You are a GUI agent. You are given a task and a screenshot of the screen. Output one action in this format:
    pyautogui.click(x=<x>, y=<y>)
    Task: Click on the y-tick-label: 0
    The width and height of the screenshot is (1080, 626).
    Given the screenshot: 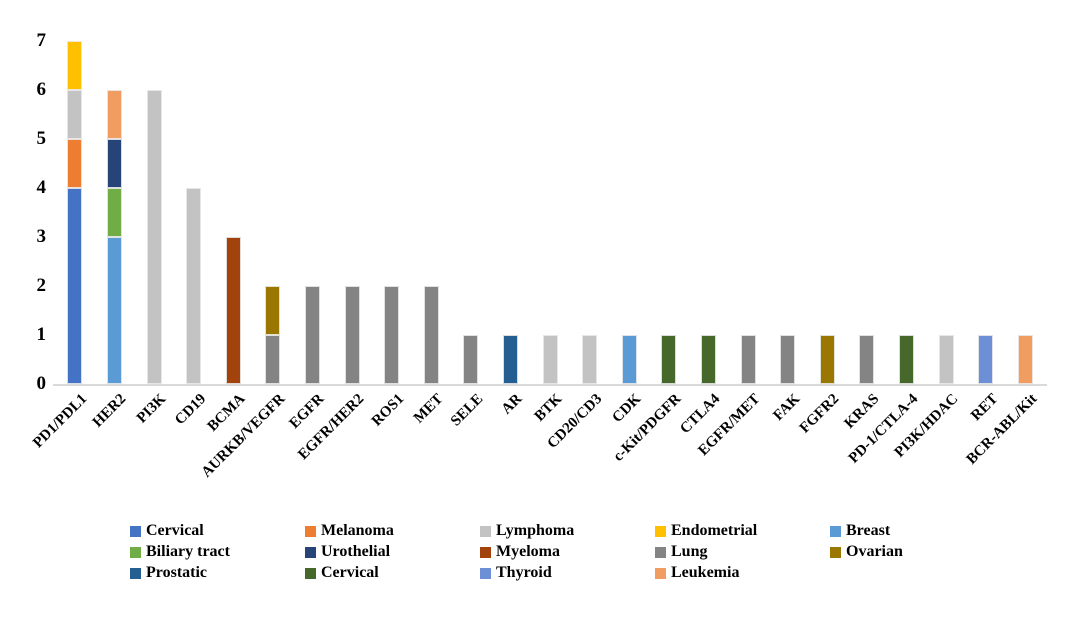 What is the action you would take?
    pyautogui.click(x=41, y=383)
    